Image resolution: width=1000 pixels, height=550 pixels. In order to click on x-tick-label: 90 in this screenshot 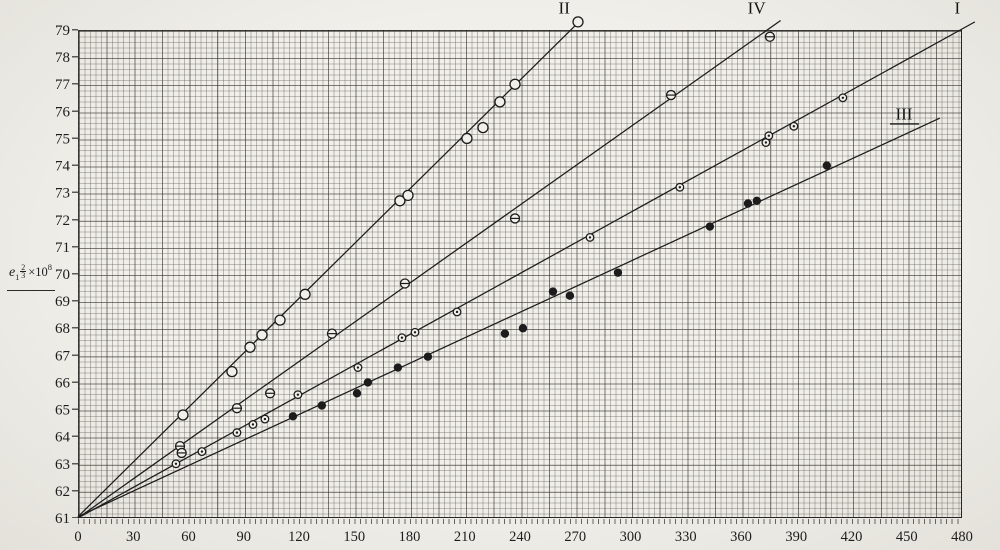, I will do `click(244, 537)`.